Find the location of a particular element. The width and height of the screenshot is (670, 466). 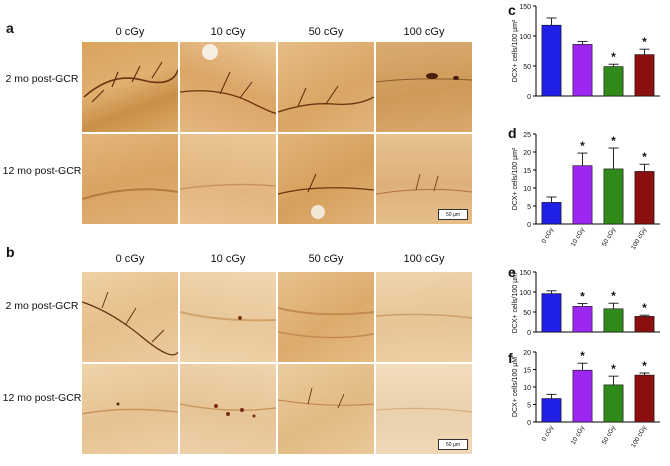

micrograph-a-12mo-0cgy is located at coordinates (130, 179).